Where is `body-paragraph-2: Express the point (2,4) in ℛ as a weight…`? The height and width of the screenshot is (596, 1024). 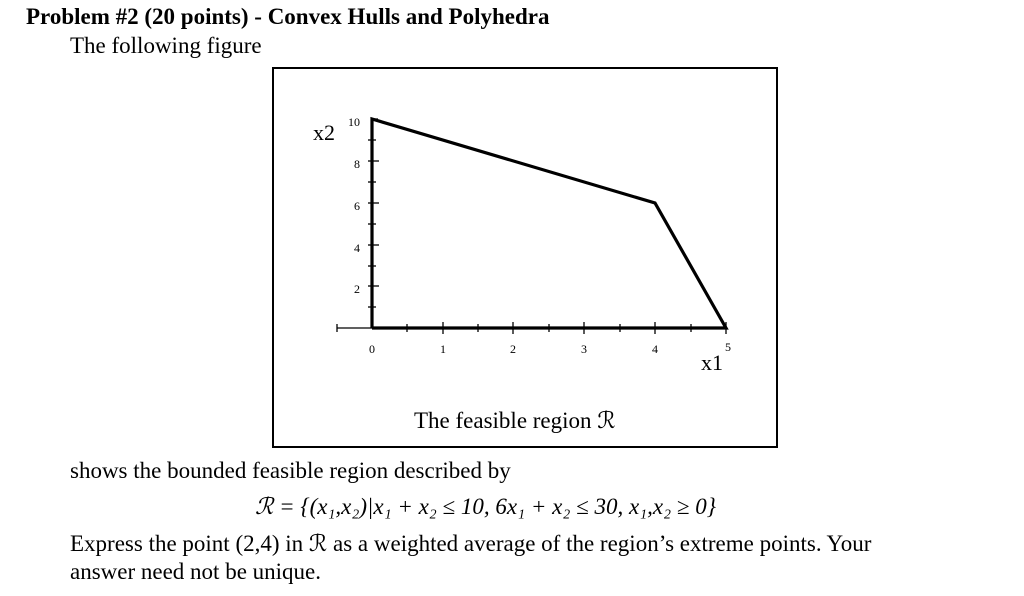
body-paragraph-2: Express the point (2,4) in ℛ as a weight… is located at coordinates (471, 543).